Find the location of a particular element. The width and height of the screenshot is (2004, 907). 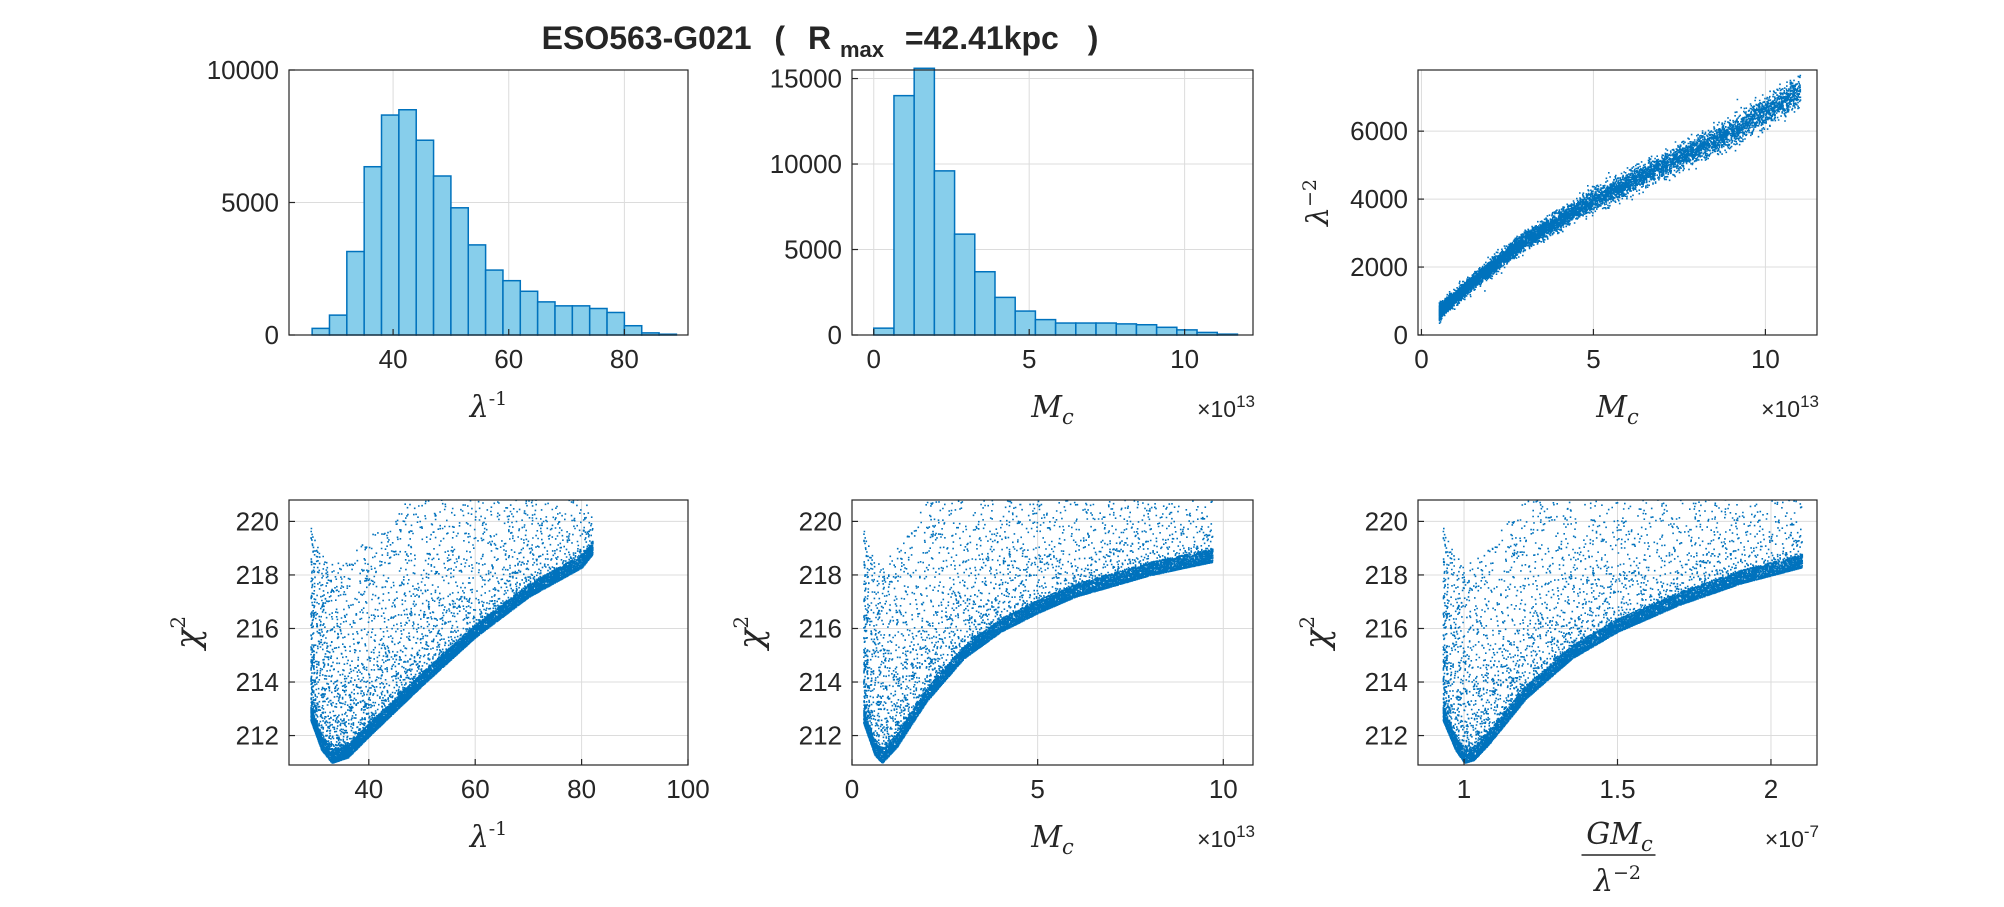

title-name: ESO563-G021 is located at coordinates (647, 38).